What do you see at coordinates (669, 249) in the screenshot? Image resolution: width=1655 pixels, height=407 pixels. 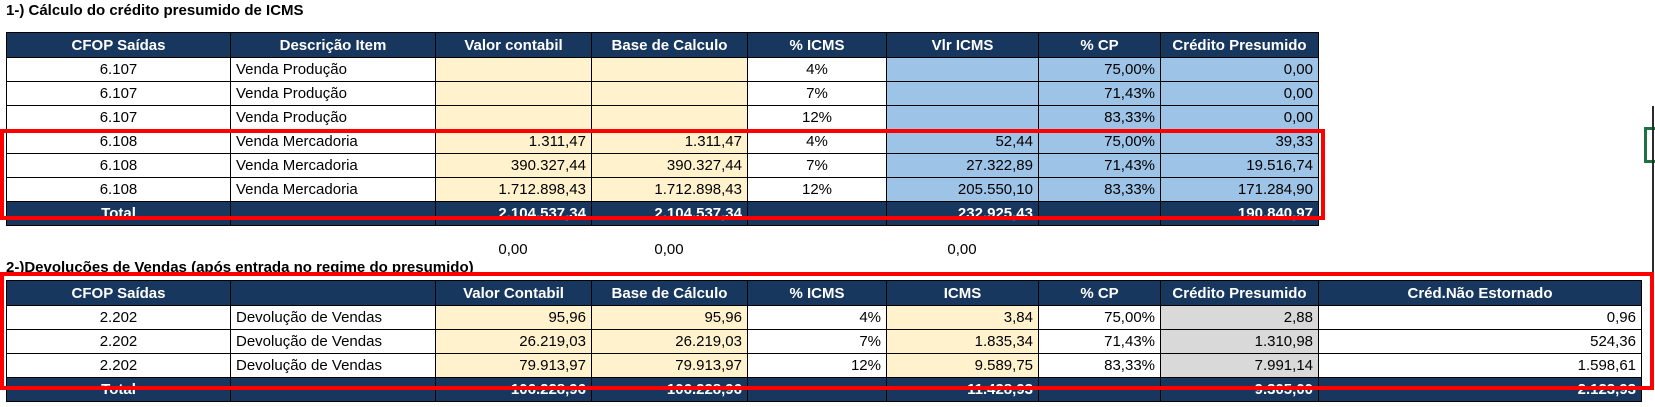 I see `check-value-base: 0,00` at bounding box center [669, 249].